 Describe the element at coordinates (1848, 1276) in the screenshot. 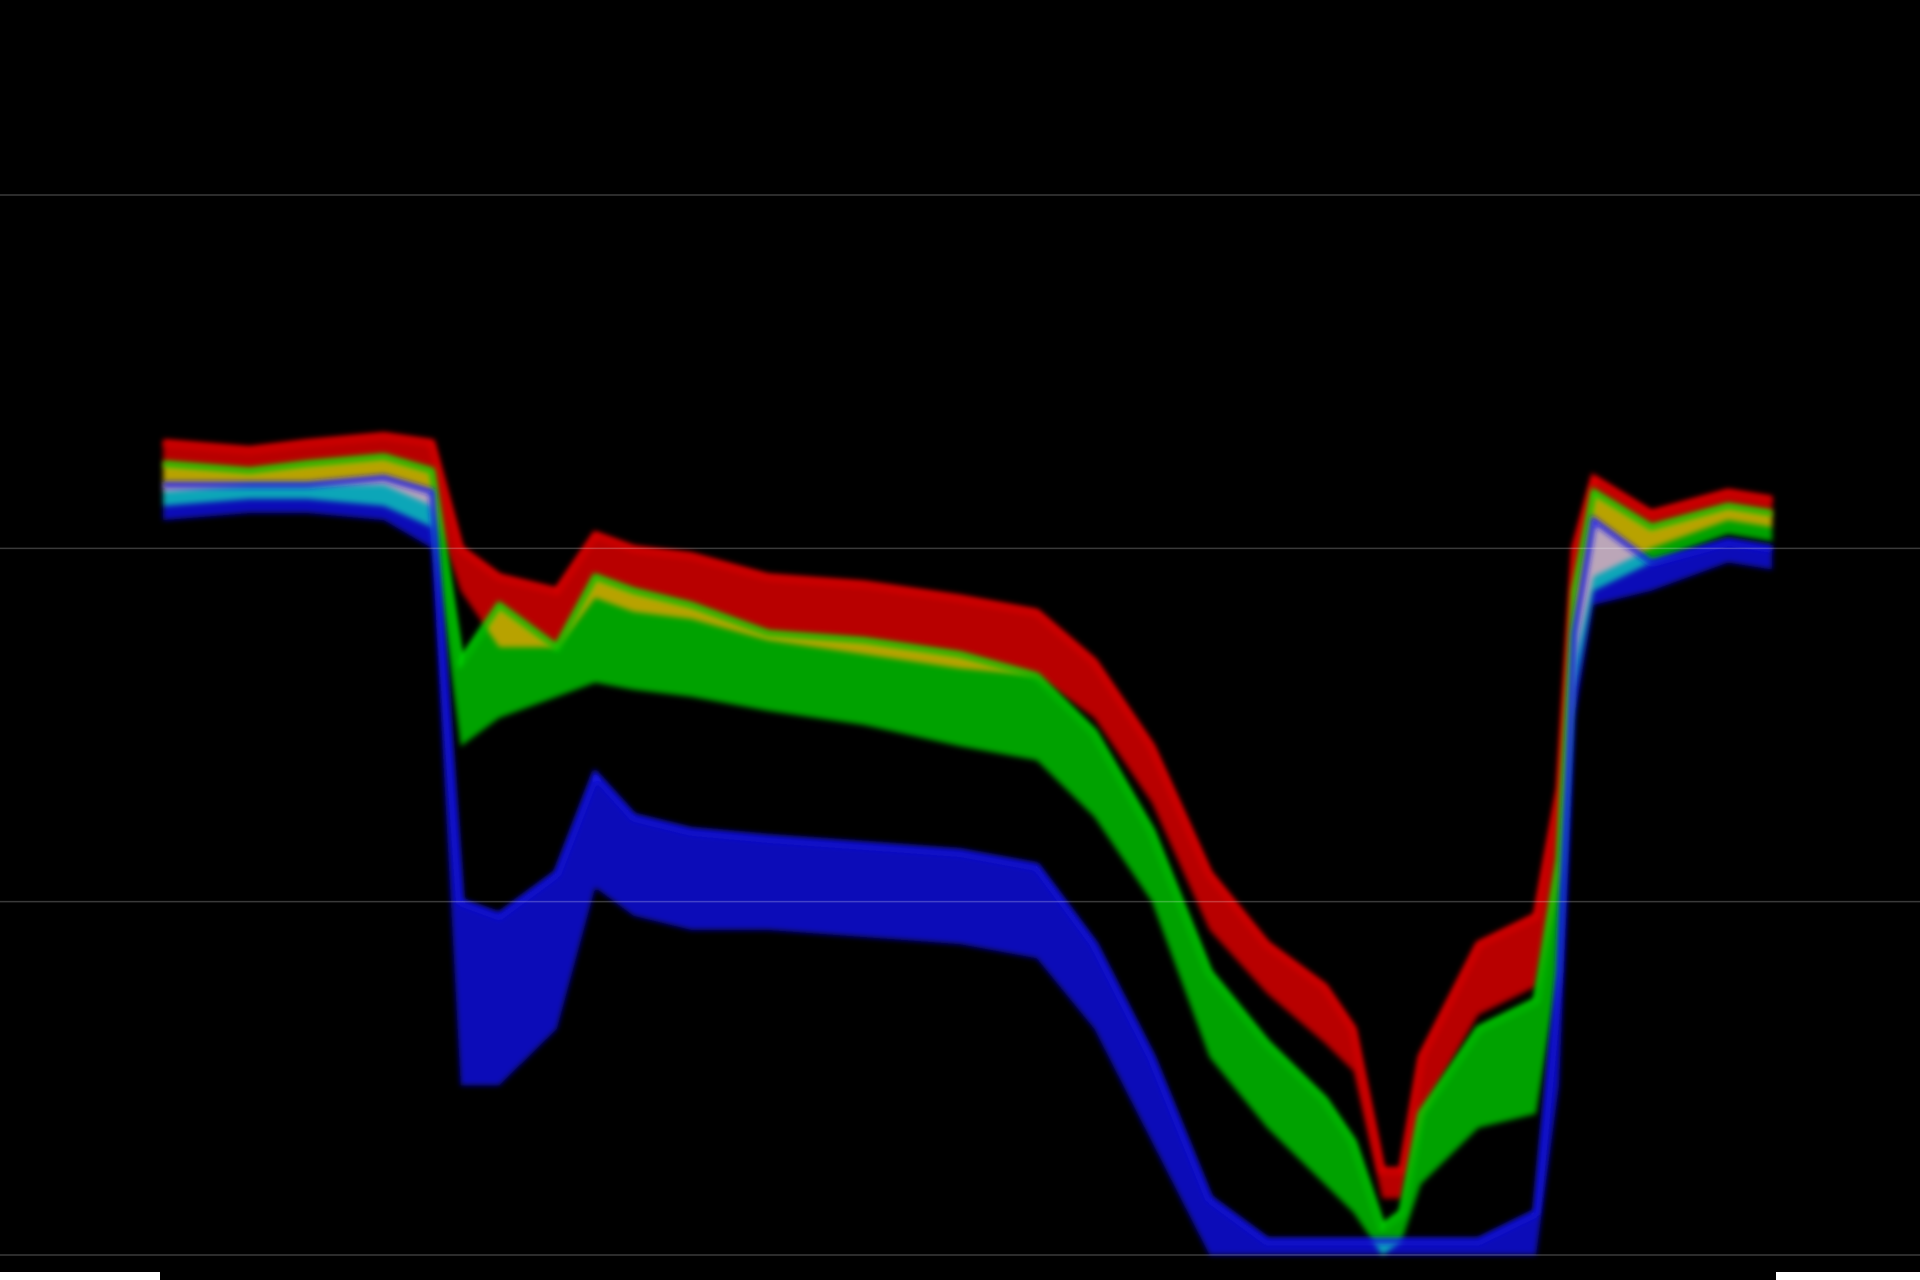

I see `edge-marker-right` at that location.